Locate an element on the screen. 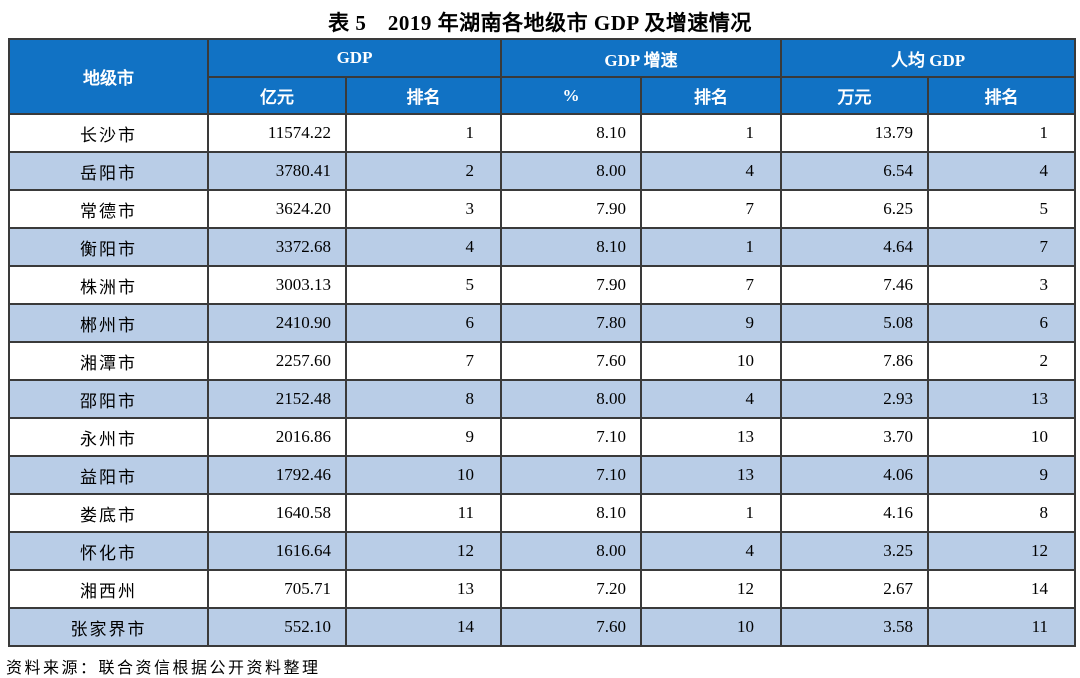 The width and height of the screenshot is (1080, 678). table-row: 怀化市 1616.64 12 8.00 4 3.25 12 is located at coordinates (542, 551).